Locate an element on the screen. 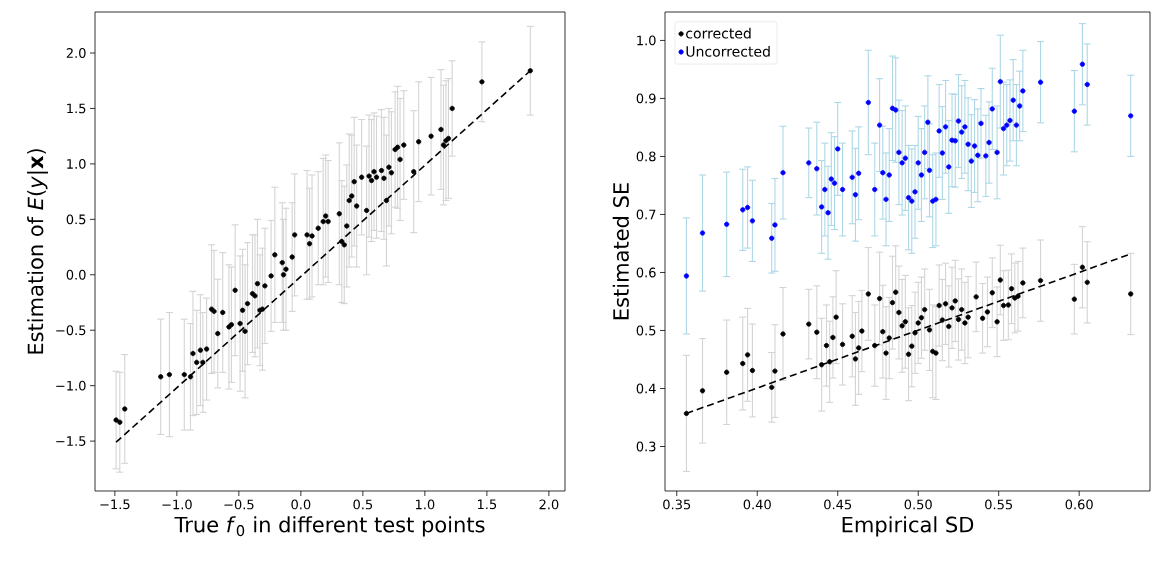 This screenshot has height=562, width=1153. y-tick-label: 2.0 is located at coordinates (76, 53).